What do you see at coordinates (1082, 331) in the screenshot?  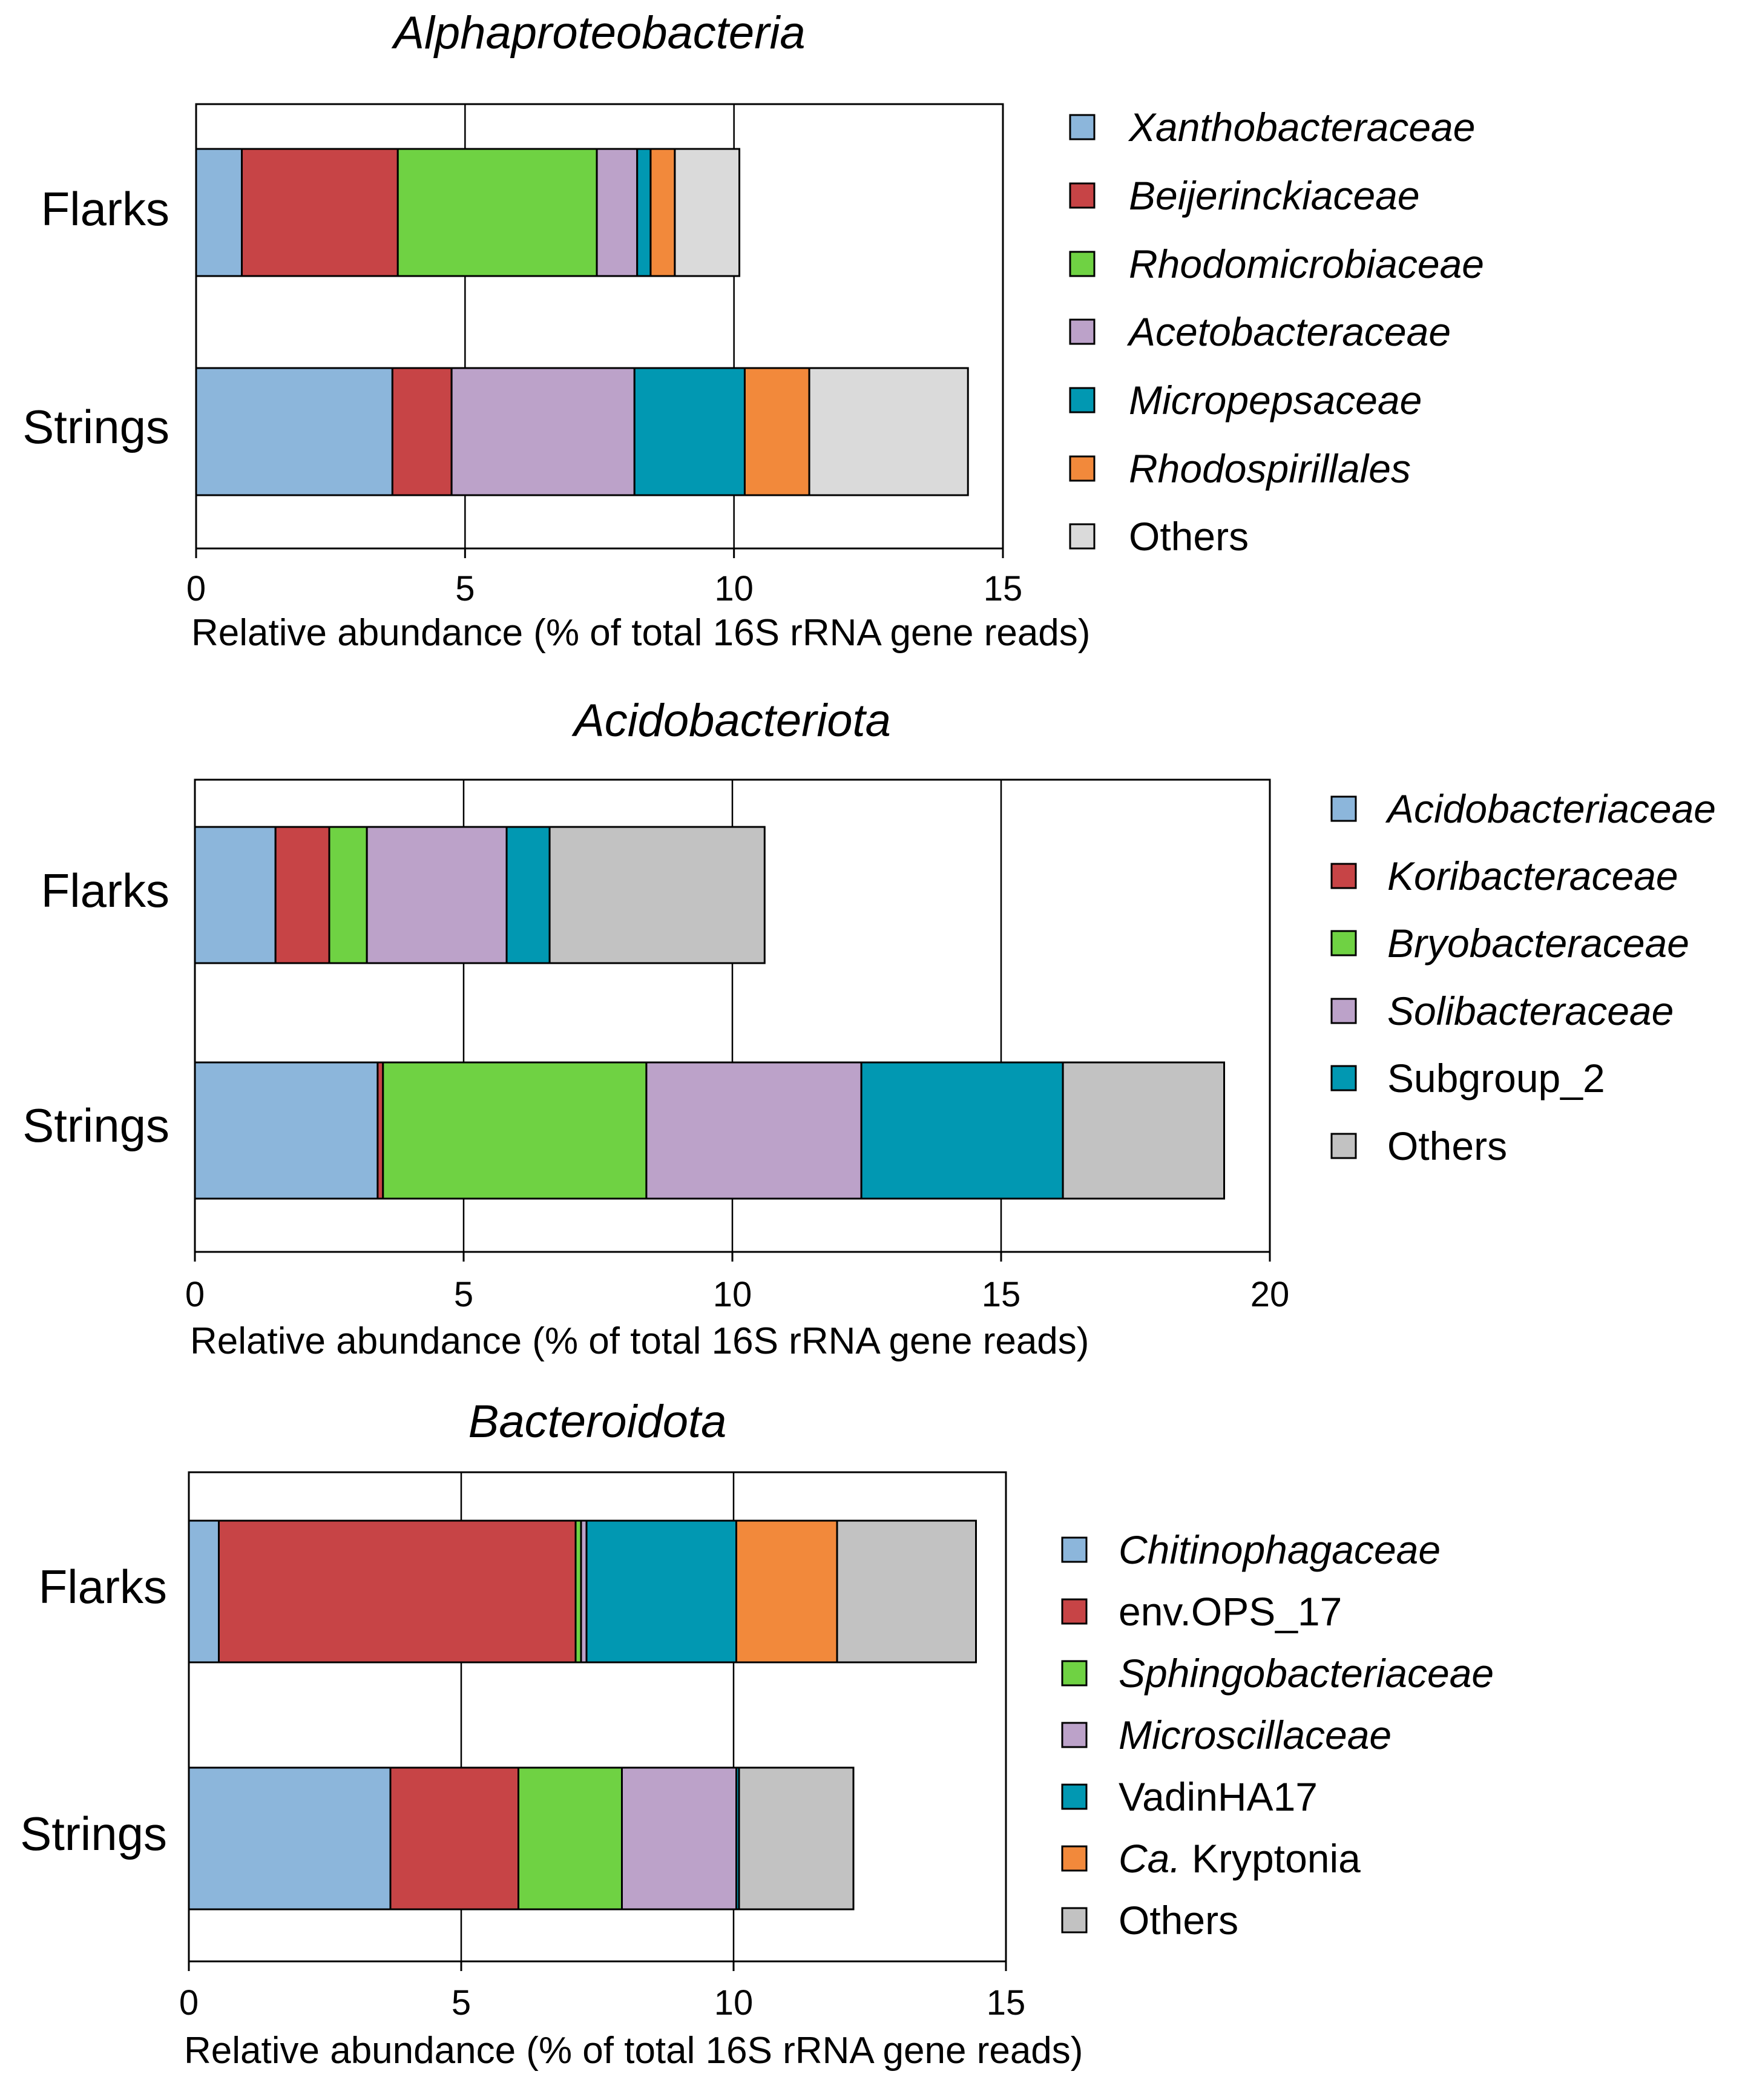 I see `legend-swatch-acetobacteraceae` at bounding box center [1082, 331].